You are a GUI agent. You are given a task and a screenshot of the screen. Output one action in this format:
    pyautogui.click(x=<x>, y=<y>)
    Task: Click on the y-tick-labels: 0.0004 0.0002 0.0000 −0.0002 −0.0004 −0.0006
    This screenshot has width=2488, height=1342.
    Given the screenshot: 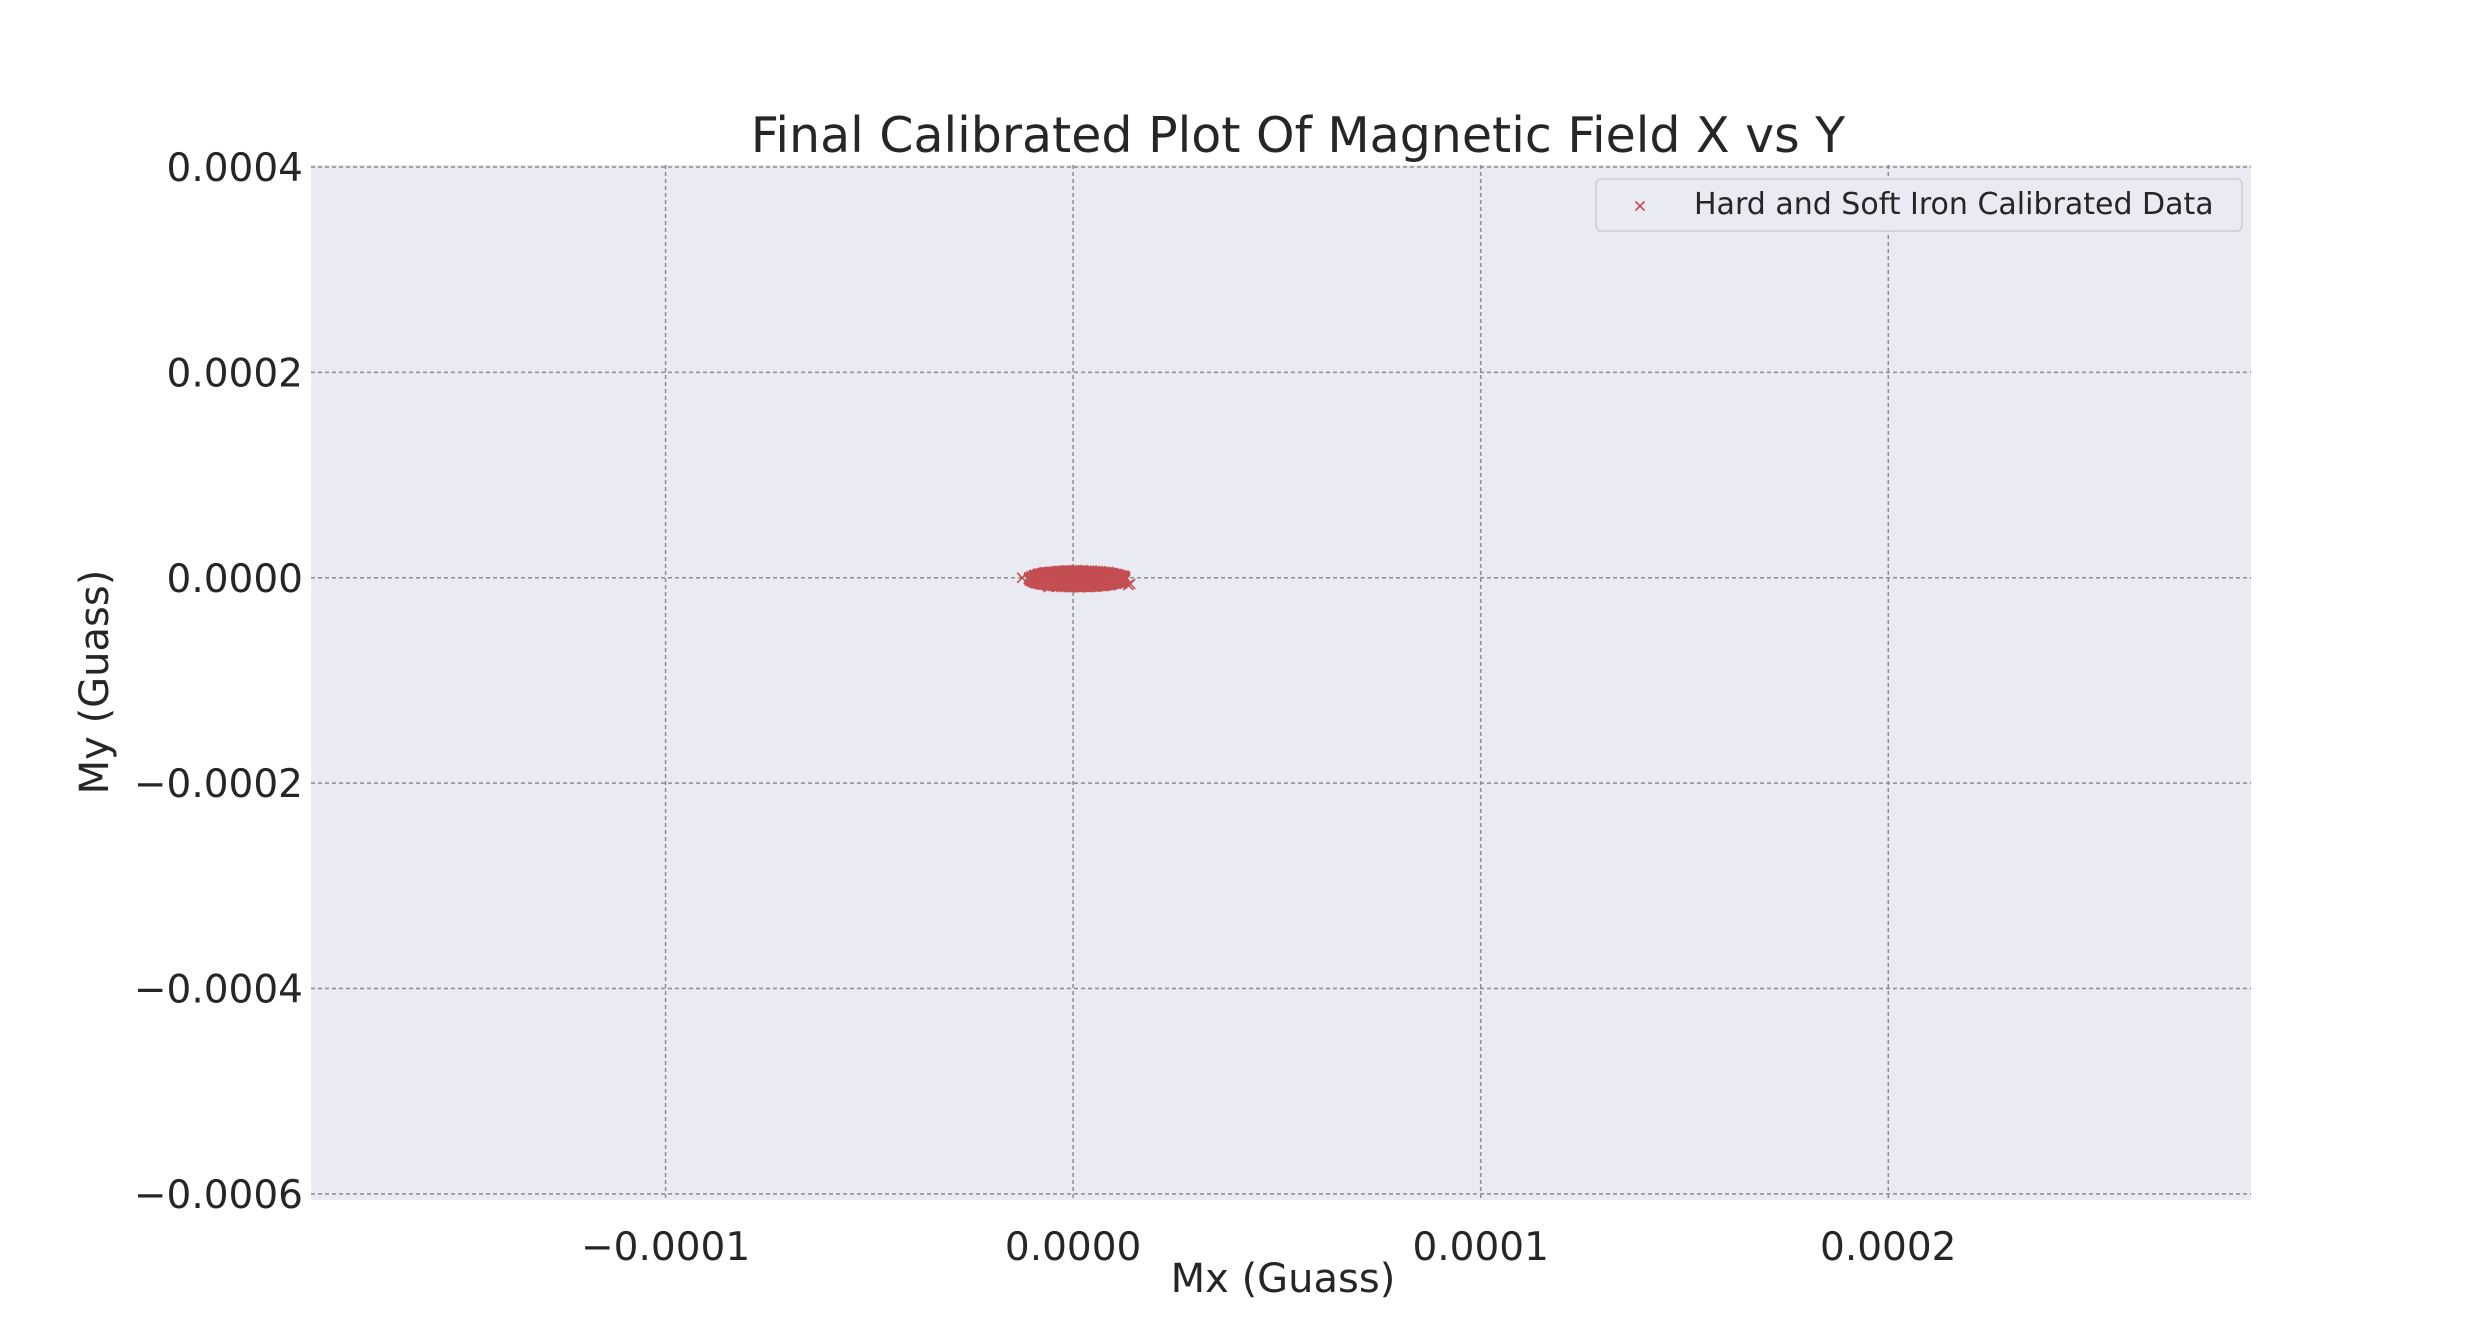 What is the action you would take?
    pyautogui.click(x=218, y=682)
    